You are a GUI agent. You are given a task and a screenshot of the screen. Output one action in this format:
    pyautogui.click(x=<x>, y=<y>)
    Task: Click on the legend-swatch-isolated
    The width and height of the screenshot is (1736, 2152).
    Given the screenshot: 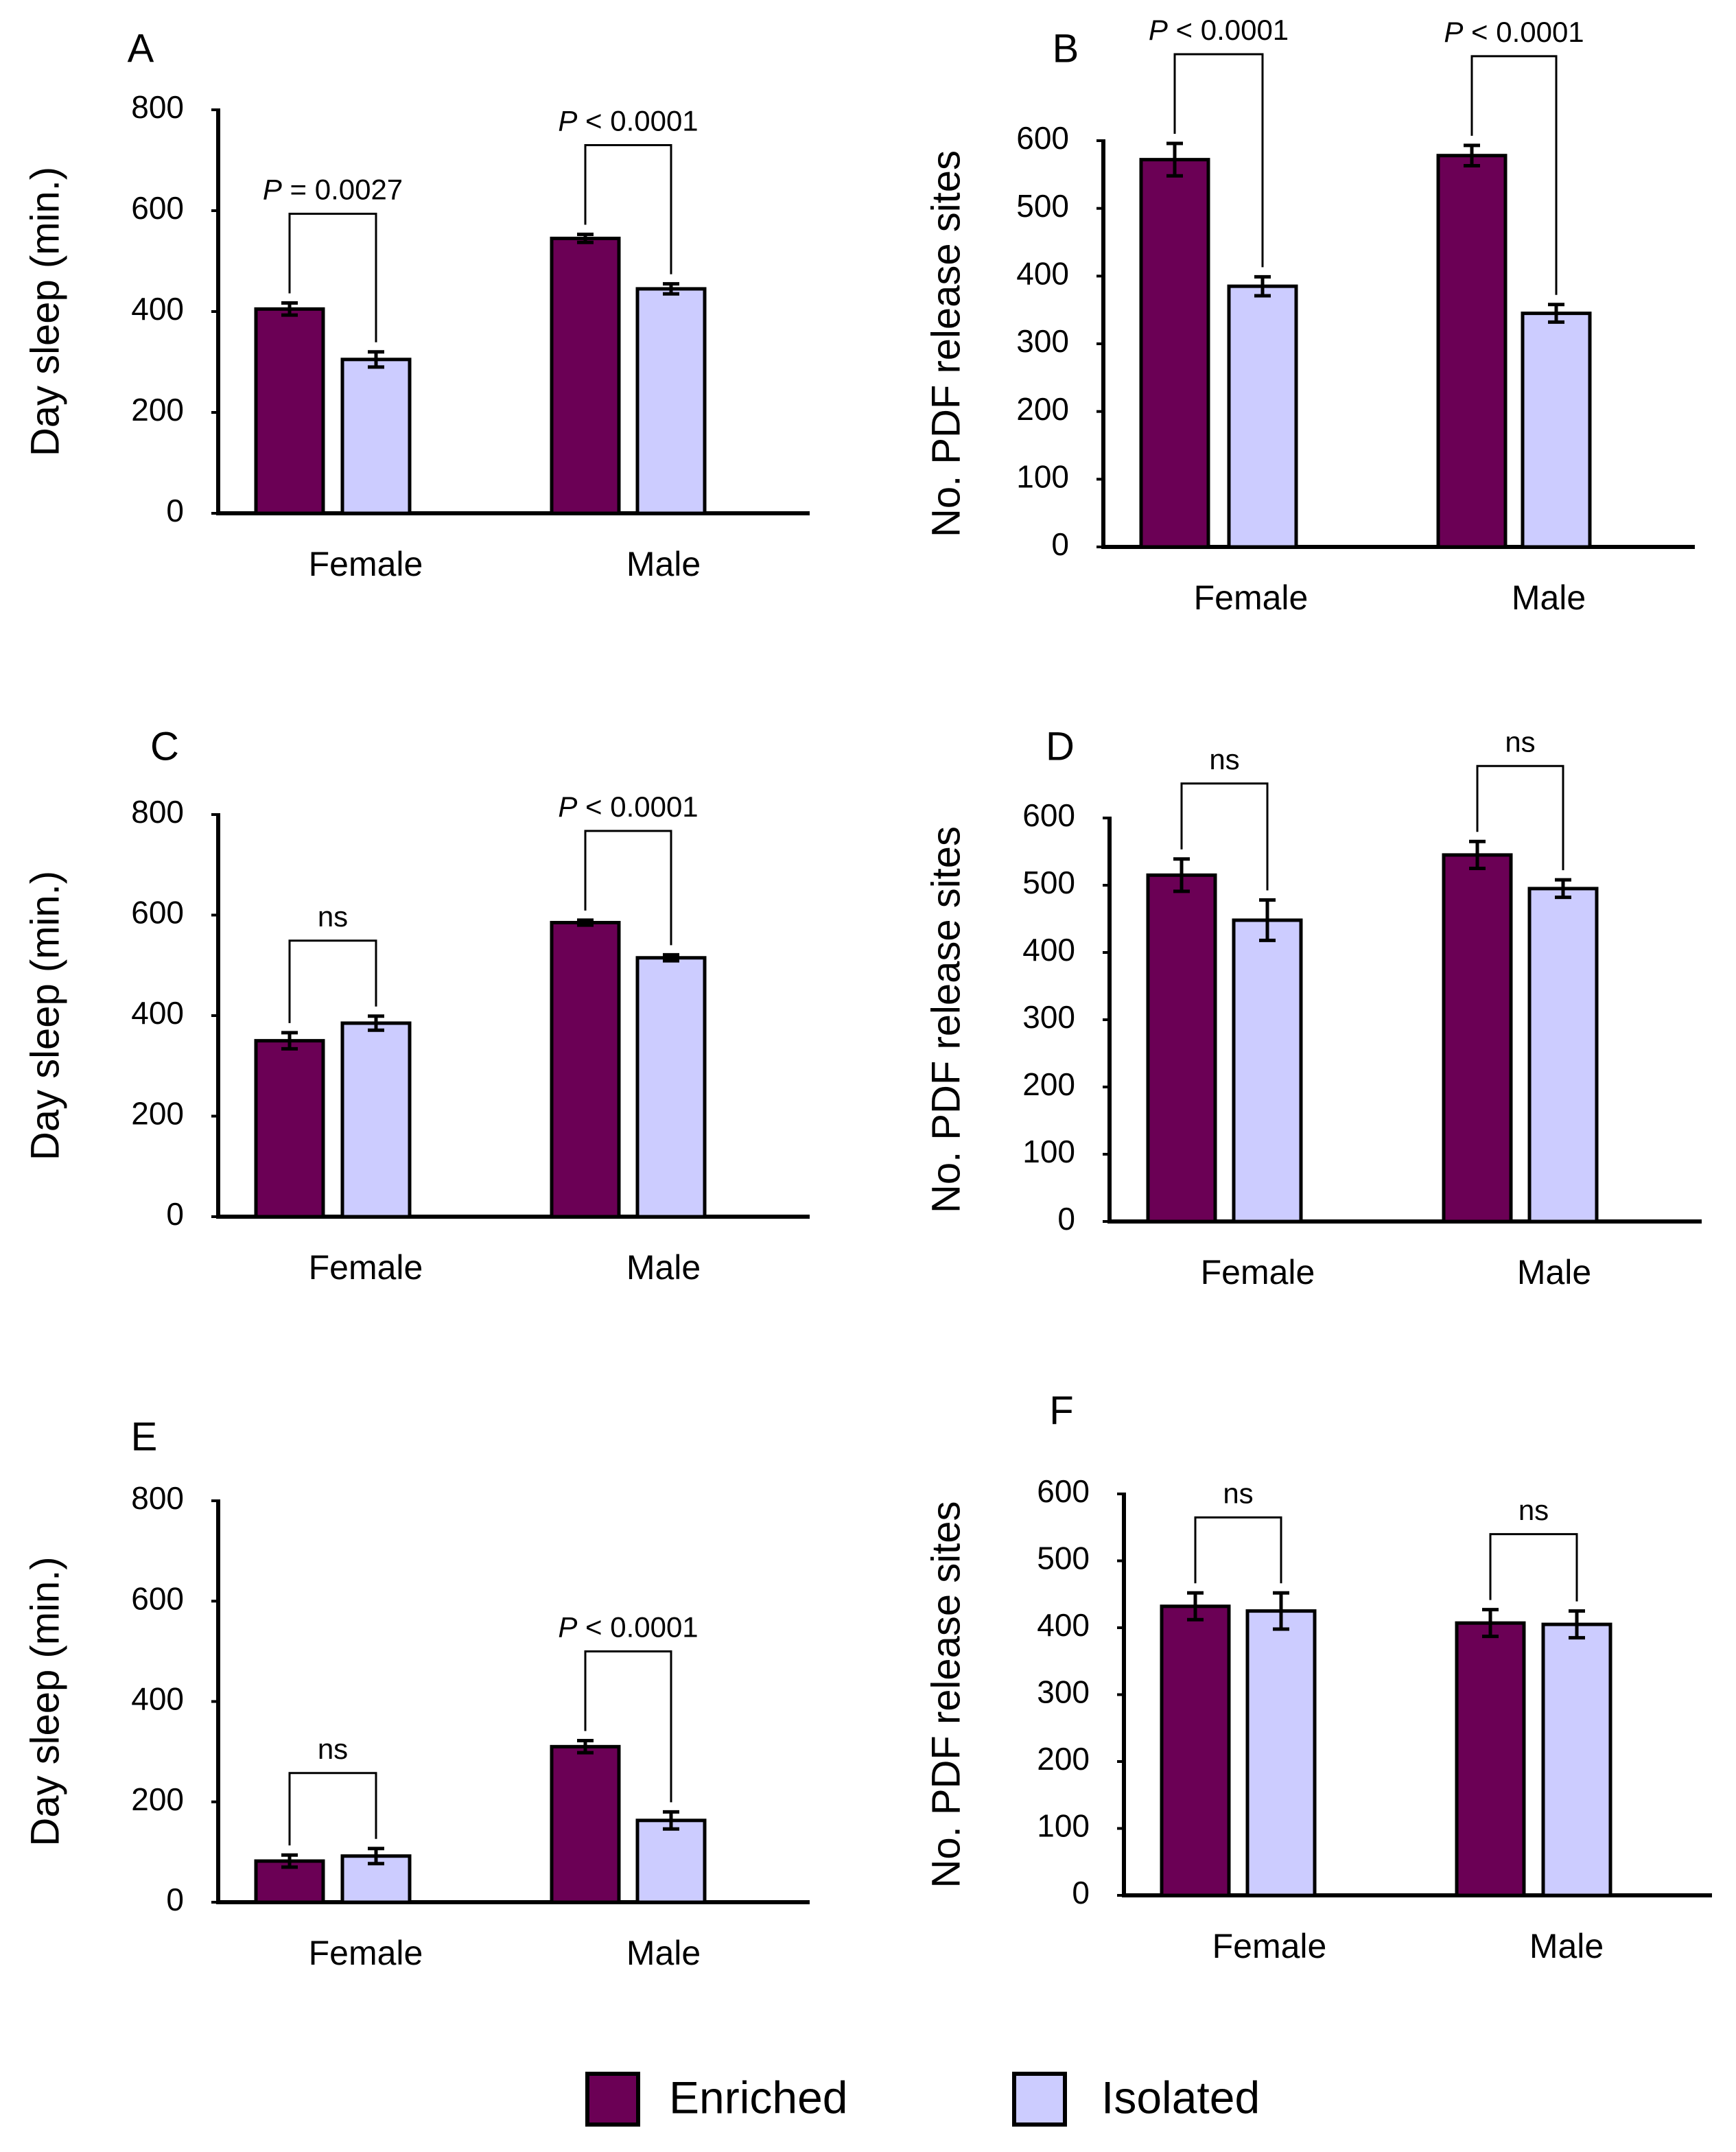 What is the action you would take?
    pyautogui.click(x=1040, y=2099)
    